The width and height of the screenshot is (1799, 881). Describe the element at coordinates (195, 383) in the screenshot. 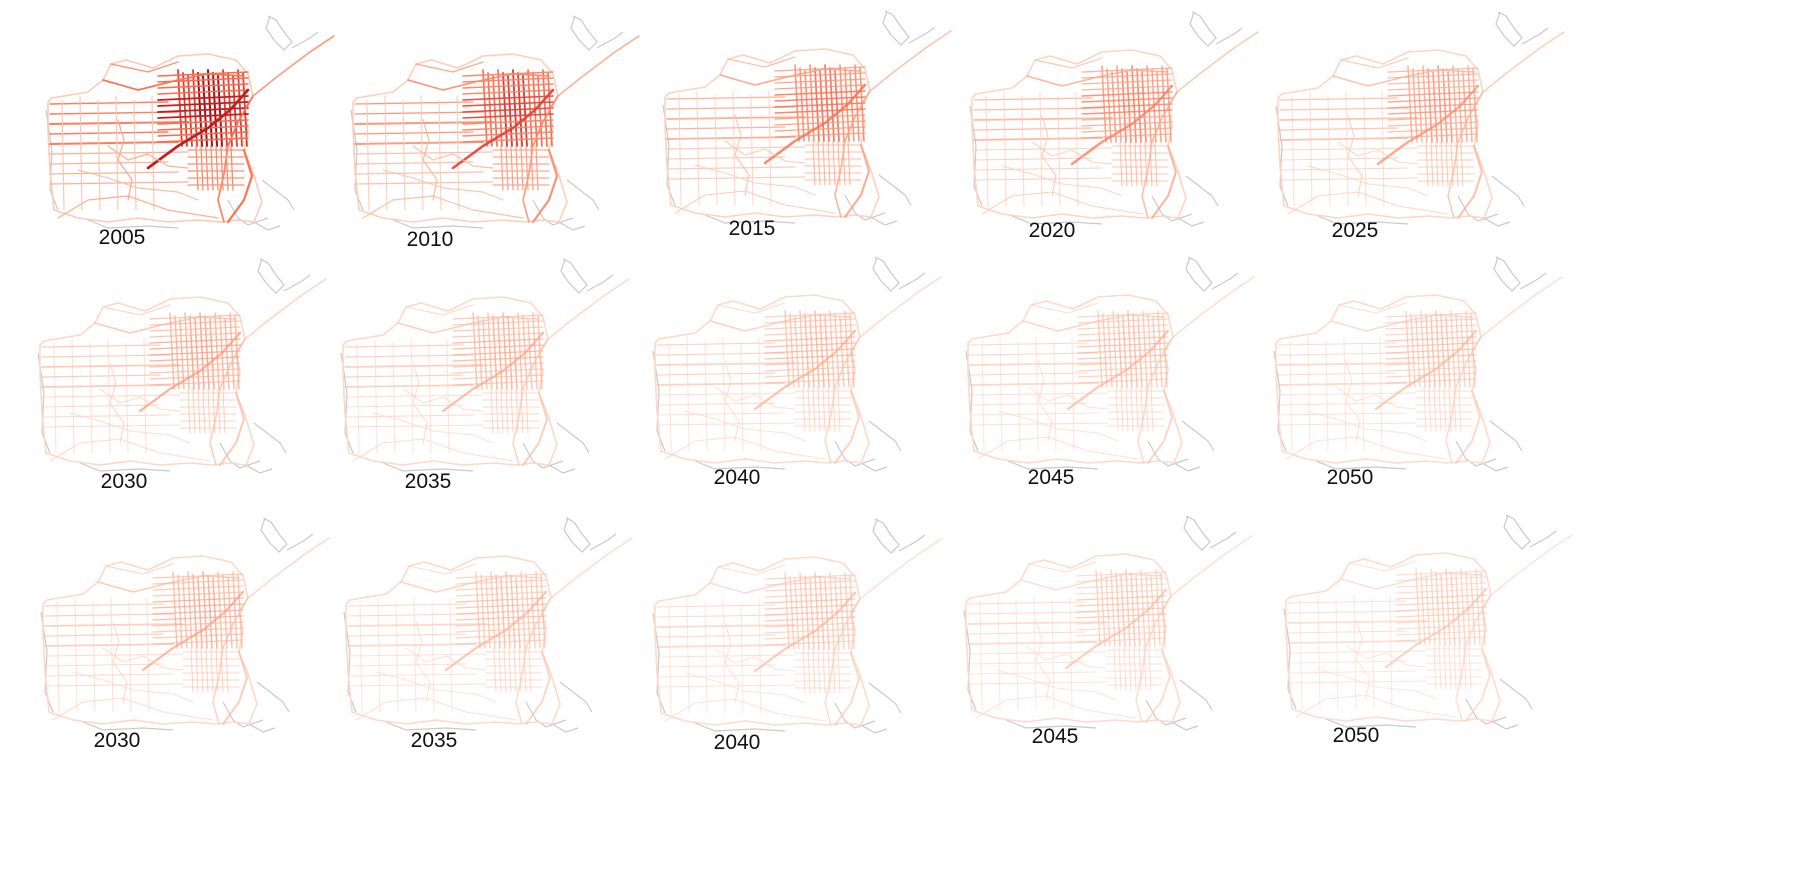

I see `map-panel: 2030` at that location.